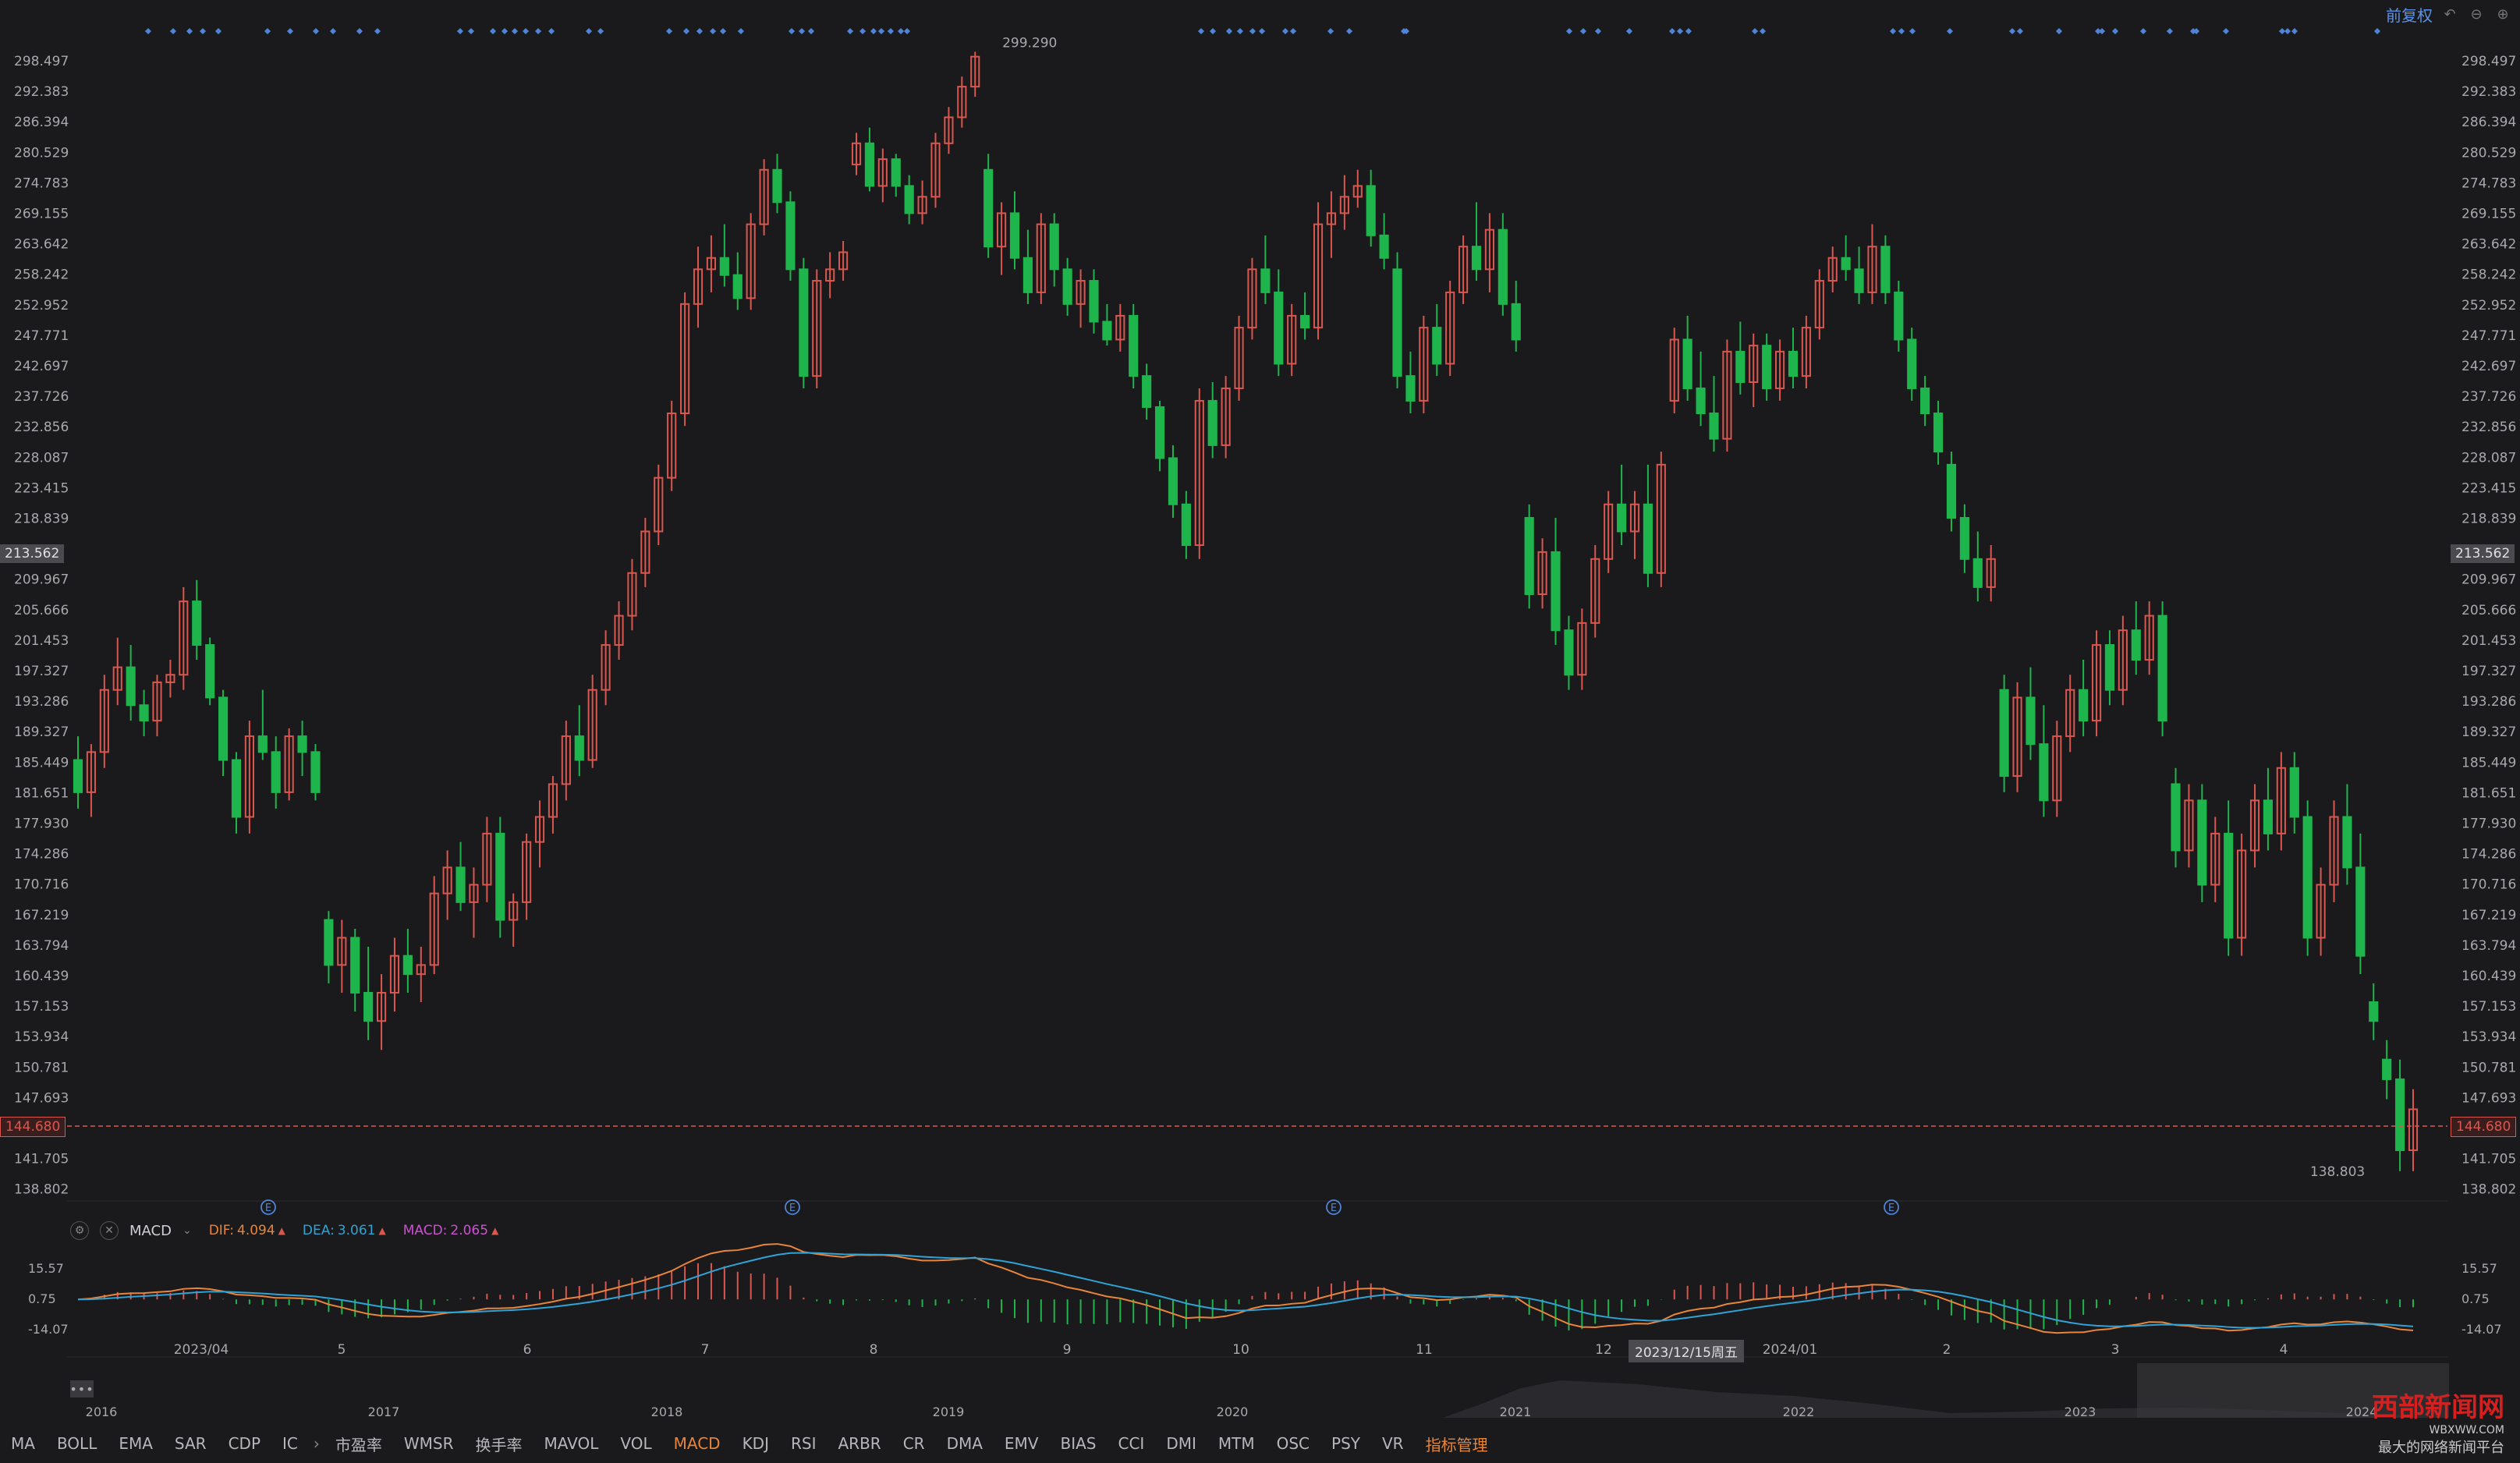 The height and width of the screenshot is (1463, 2520). I want to click on date-tick-label: 4, so click(2284, 1350).